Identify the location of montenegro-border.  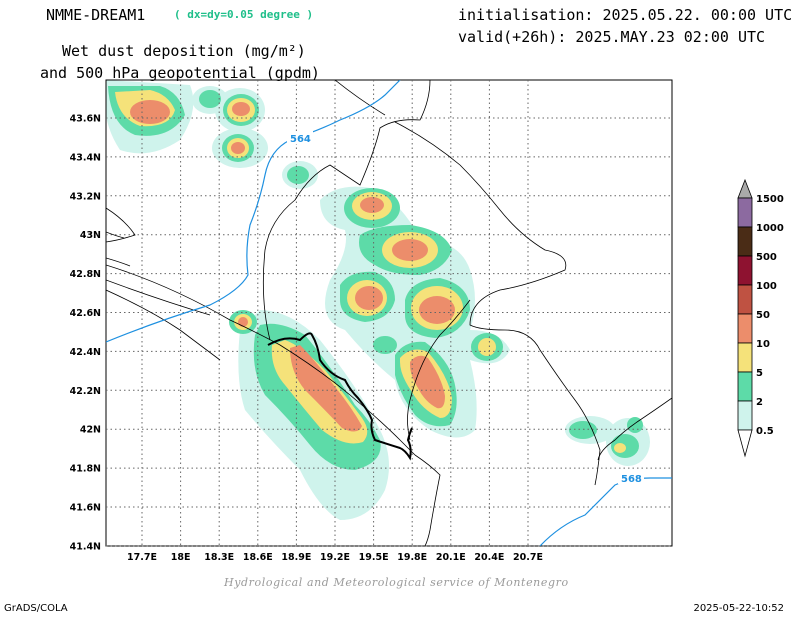
(340, 396).